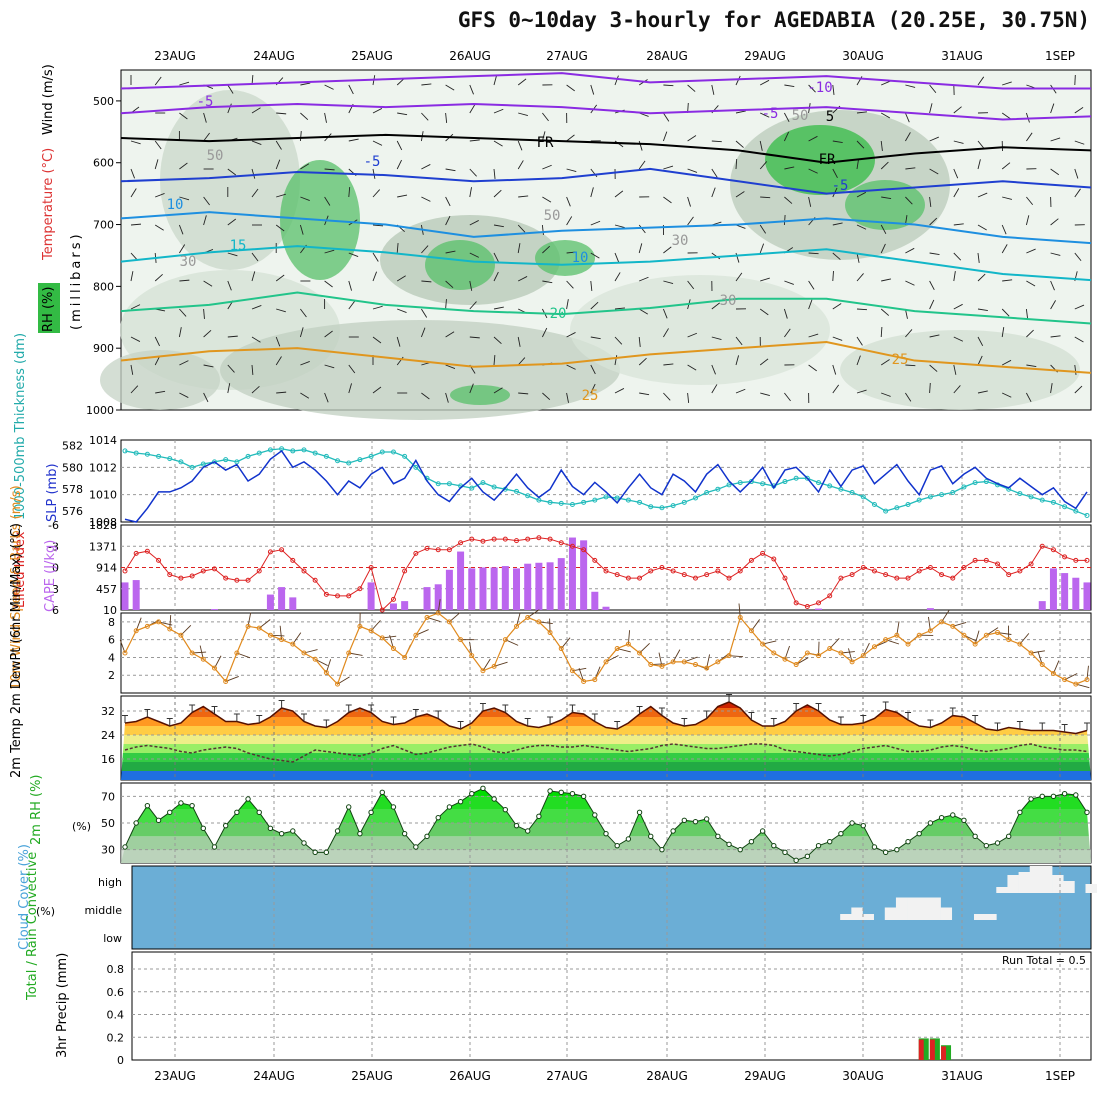  What do you see at coordinates (108, 850) in the screenshot?
I see `rh-tick-label: 30` at bounding box center [108, 850].